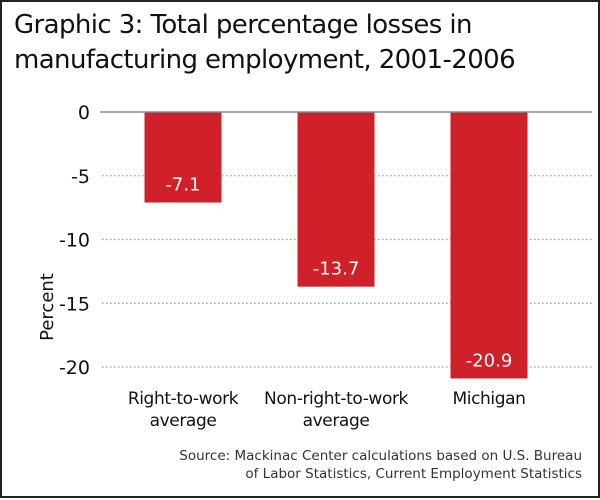 This screenshot has height=500, width=600. I want to click on x-tick-label: Non-right-to-work, so click(336, 399).